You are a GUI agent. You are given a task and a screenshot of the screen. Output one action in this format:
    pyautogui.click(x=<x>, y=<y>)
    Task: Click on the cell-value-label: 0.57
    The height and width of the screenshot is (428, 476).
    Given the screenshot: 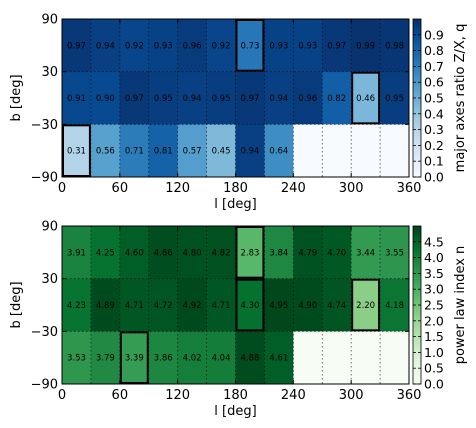 What is the action you would take?
    pyautogui.click(x=192, y=152)
    